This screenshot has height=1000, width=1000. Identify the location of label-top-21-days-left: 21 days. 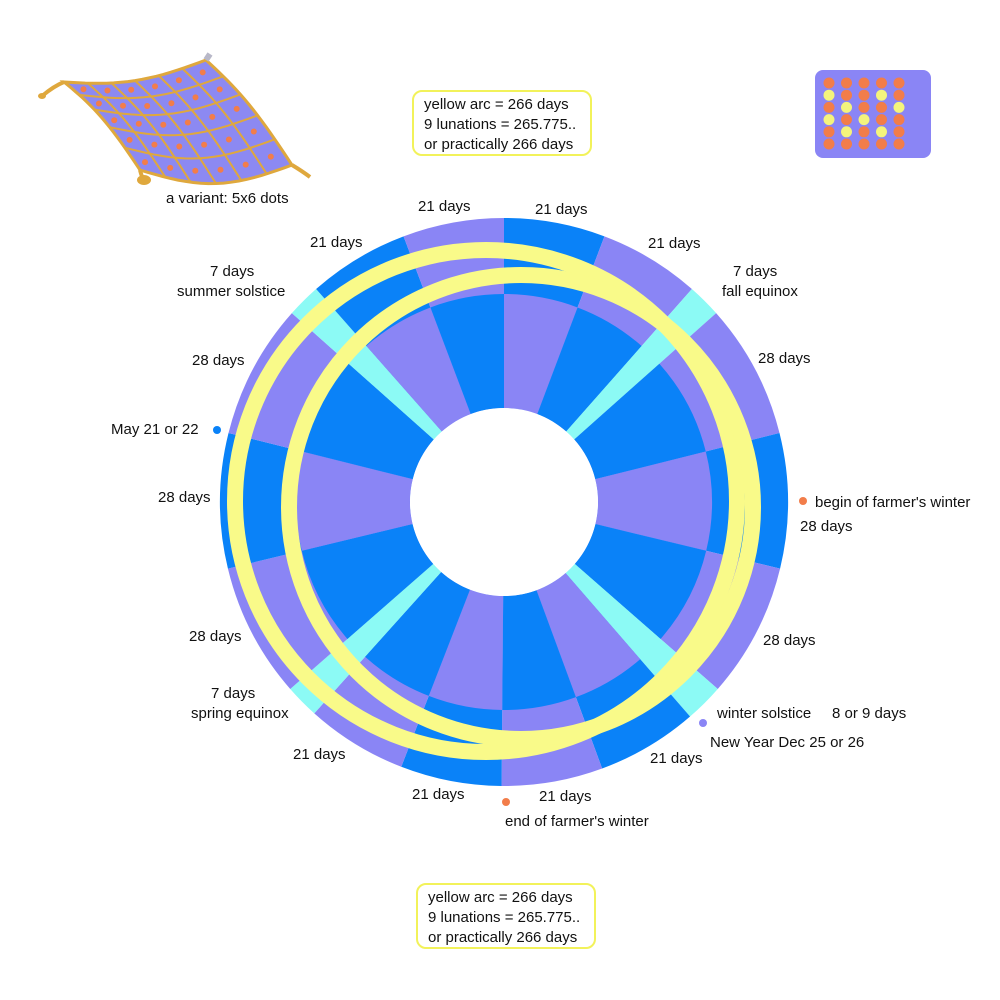
(444, 206).